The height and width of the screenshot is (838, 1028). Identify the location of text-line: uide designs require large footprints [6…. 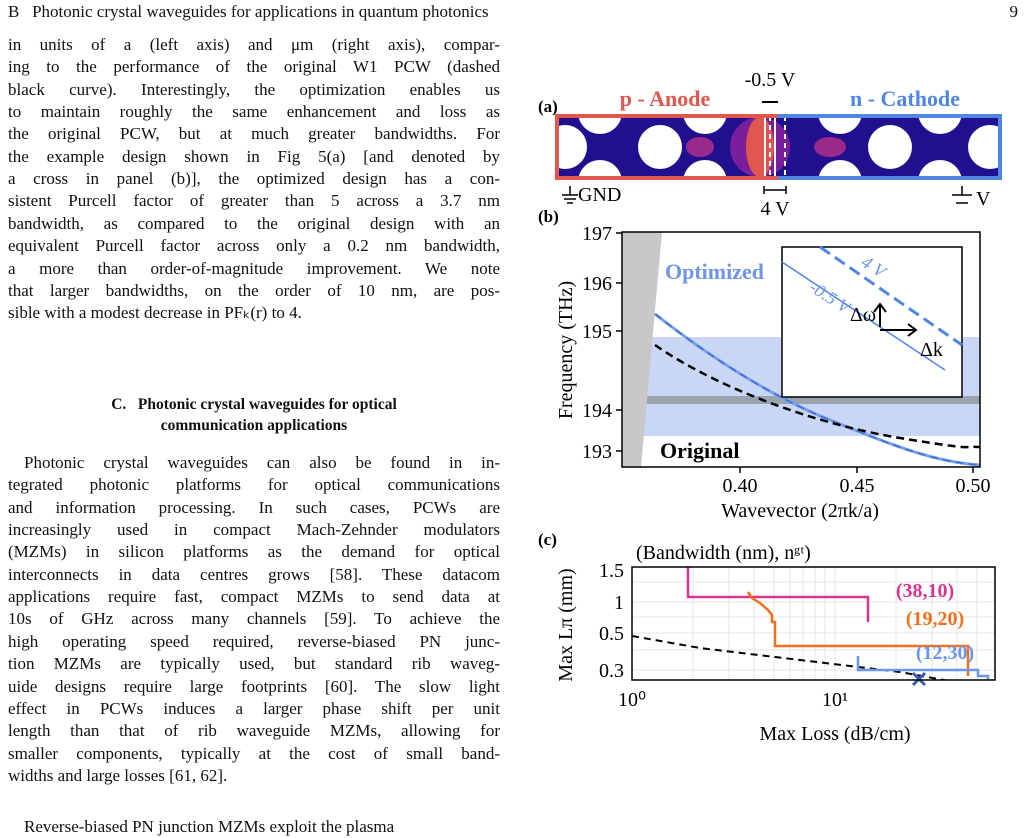
(254, 686).